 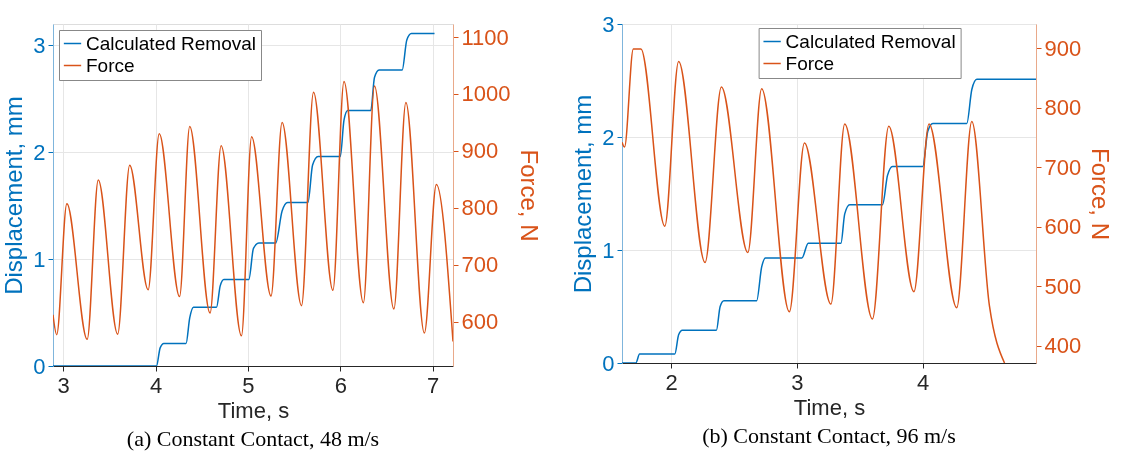 What do you see at coordinates (1063, 286) in the screenshot?
I see `y2-tick-label: 500` at bounding box center [1063, 286].